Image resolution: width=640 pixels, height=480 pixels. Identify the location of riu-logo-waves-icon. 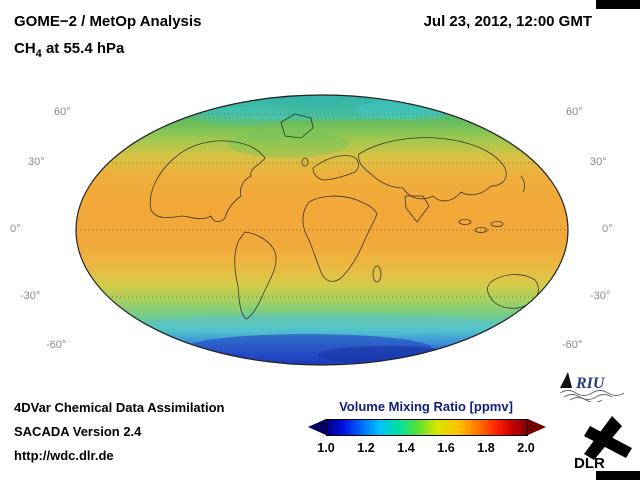
(592, 396).